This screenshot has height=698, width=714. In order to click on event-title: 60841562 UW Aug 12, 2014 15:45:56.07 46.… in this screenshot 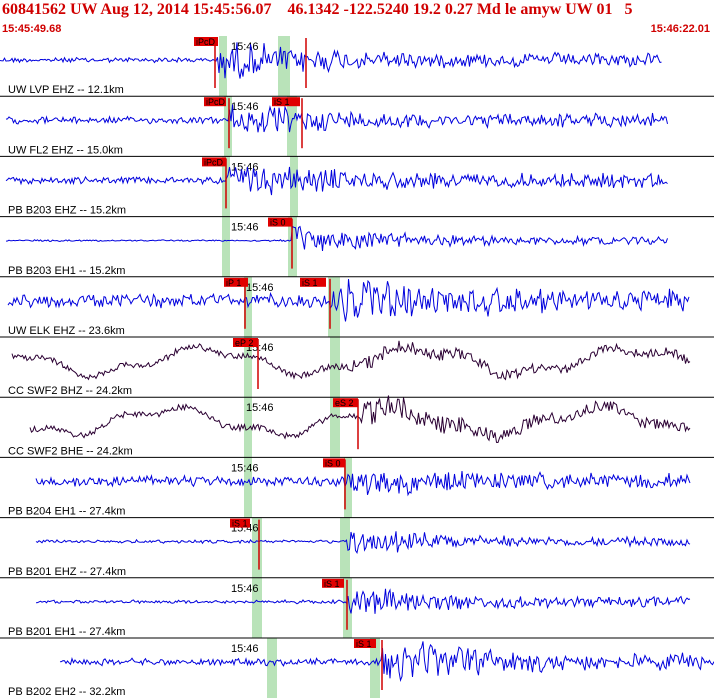, I will do `click(317, 9)`.